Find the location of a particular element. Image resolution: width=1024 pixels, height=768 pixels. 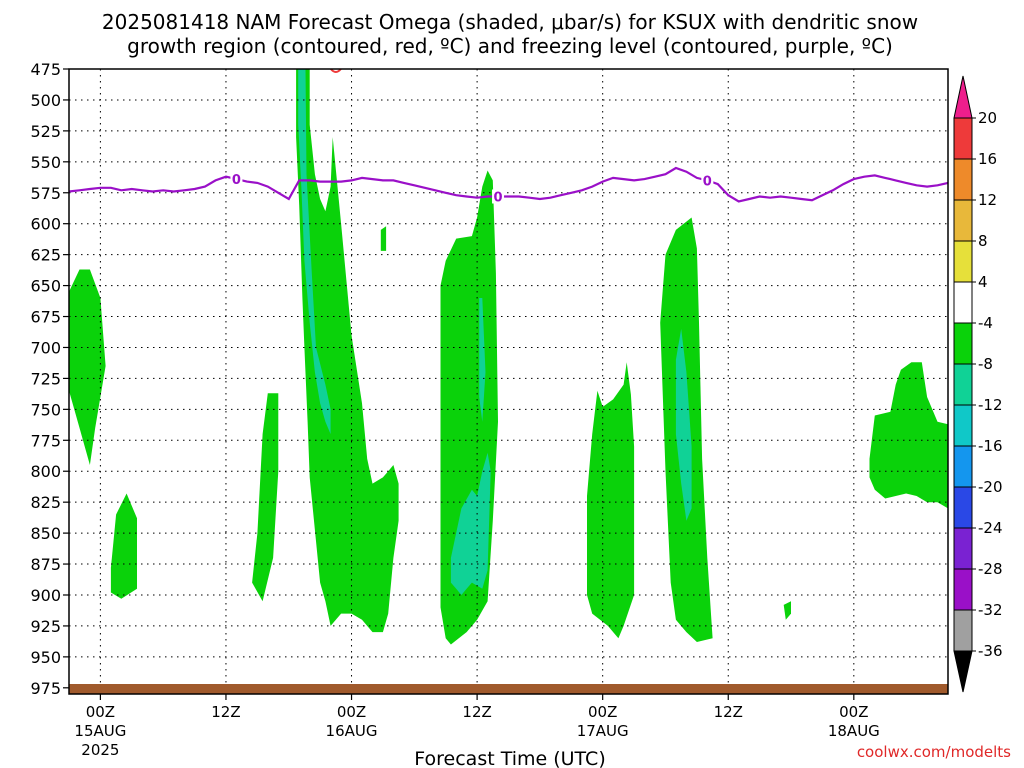

y-tick-label: 500 is located at coordinates (45, 100).